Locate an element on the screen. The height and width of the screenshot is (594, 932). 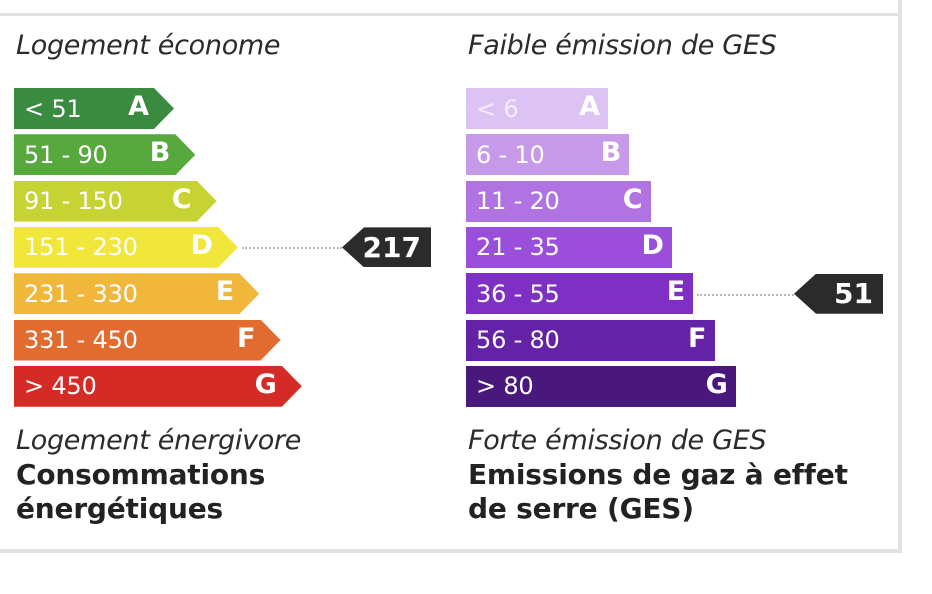
energy-class-letter: A is located at coordinates (138, 106).